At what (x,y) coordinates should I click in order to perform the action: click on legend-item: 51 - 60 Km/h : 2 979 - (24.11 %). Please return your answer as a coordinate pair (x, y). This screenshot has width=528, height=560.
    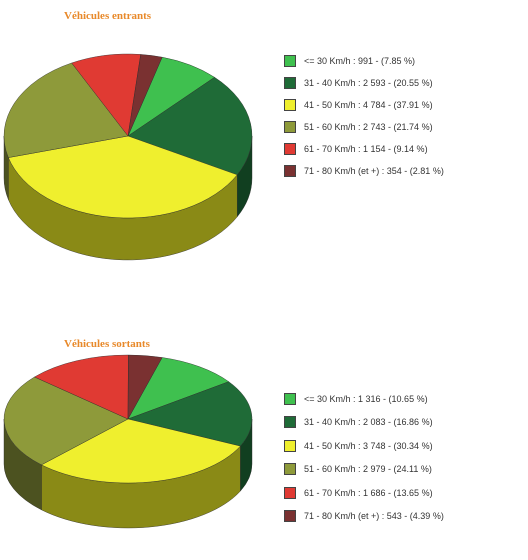
    Looking at the image, I should click on (364, 470).